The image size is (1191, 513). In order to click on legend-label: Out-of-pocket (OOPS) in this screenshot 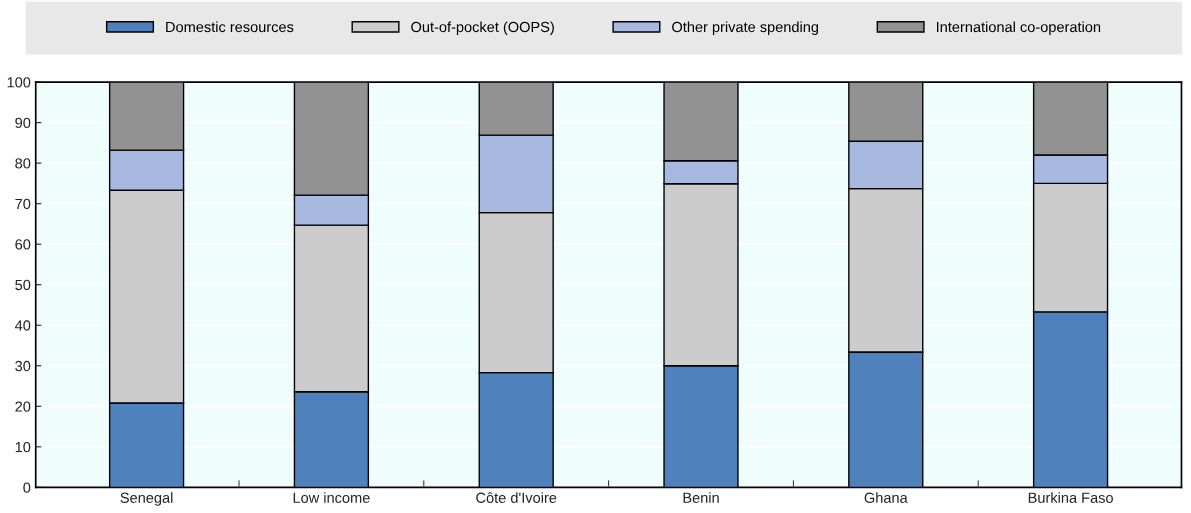, I will do `click(482, 28)`.